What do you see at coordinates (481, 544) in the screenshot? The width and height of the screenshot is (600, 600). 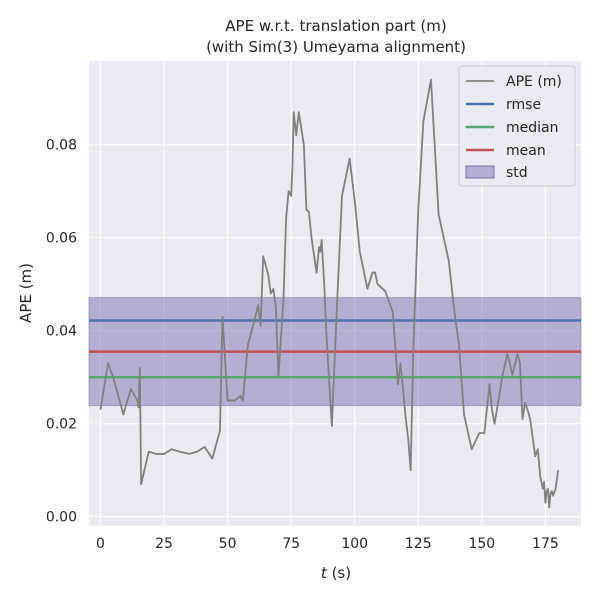 I see `x-tick-label: 150` at bounding box center [481, 544].